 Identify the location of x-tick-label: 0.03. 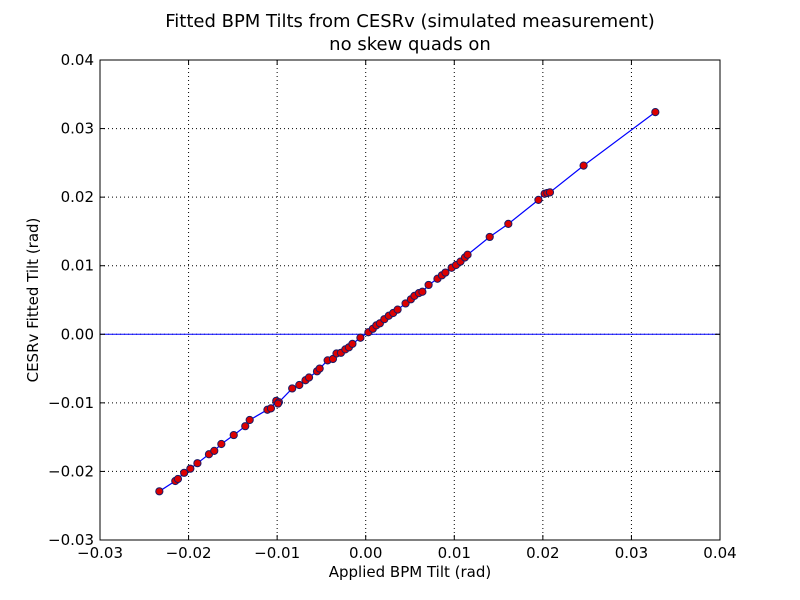
(631, 553).